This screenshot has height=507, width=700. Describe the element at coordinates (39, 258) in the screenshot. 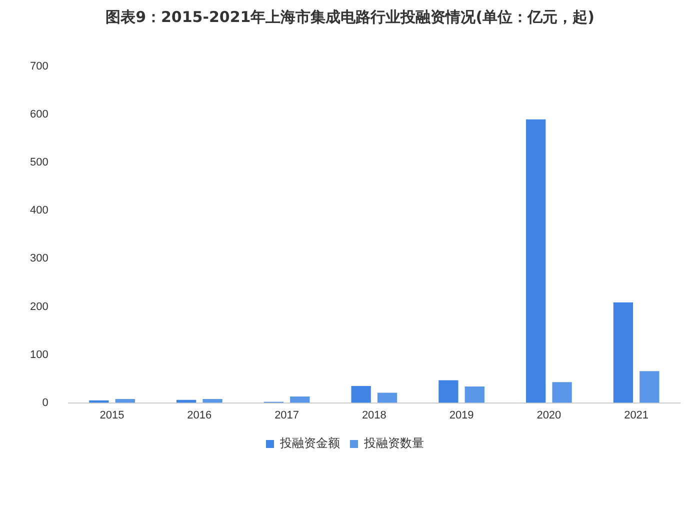

I see `y-tick-label: 300` at that location.